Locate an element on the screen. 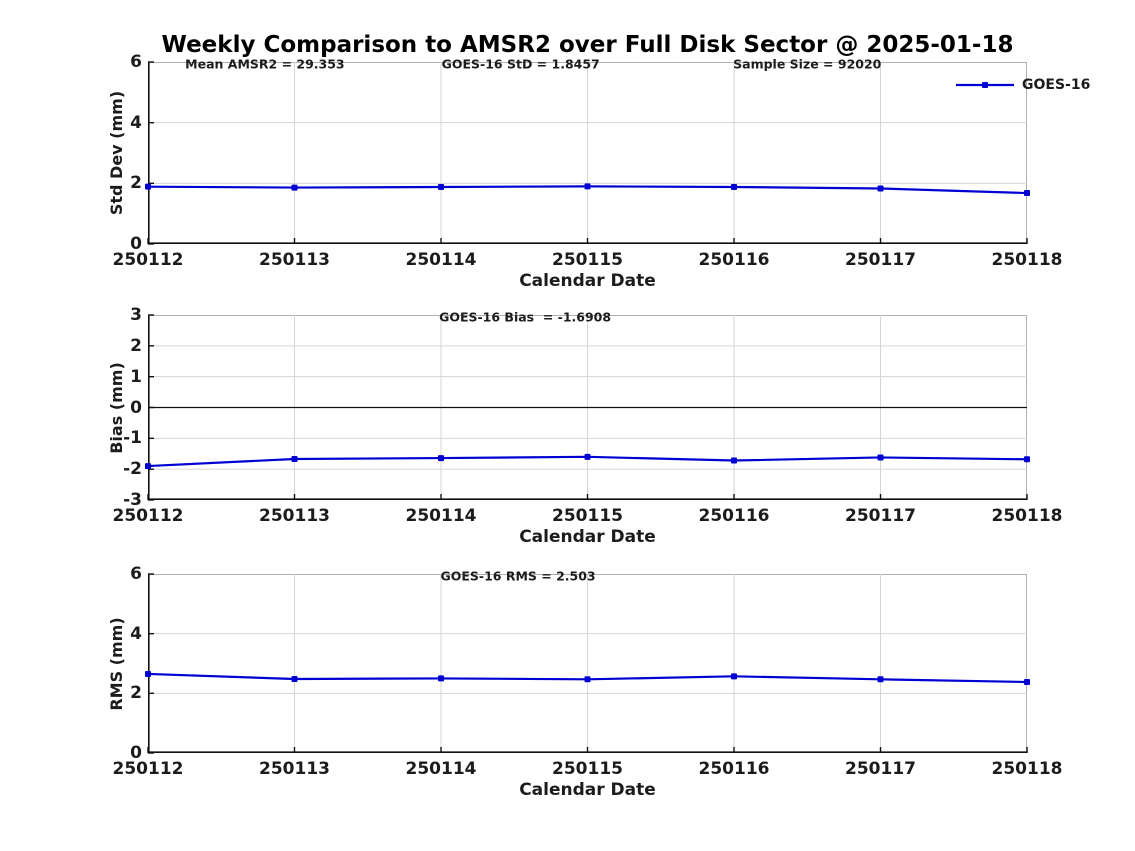 The width and height of the screenshot is (1135, 851). y-axis-label: Std Dev (mm) is located at coordinates (116, 153).